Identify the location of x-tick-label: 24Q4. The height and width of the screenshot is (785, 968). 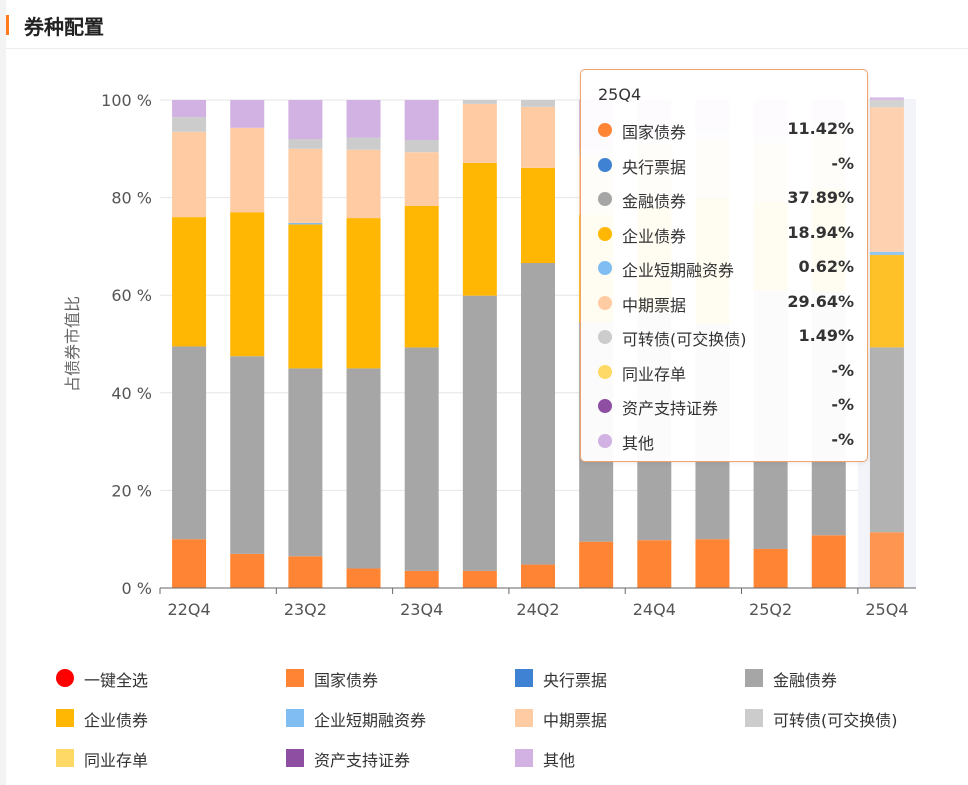
(654, 609).